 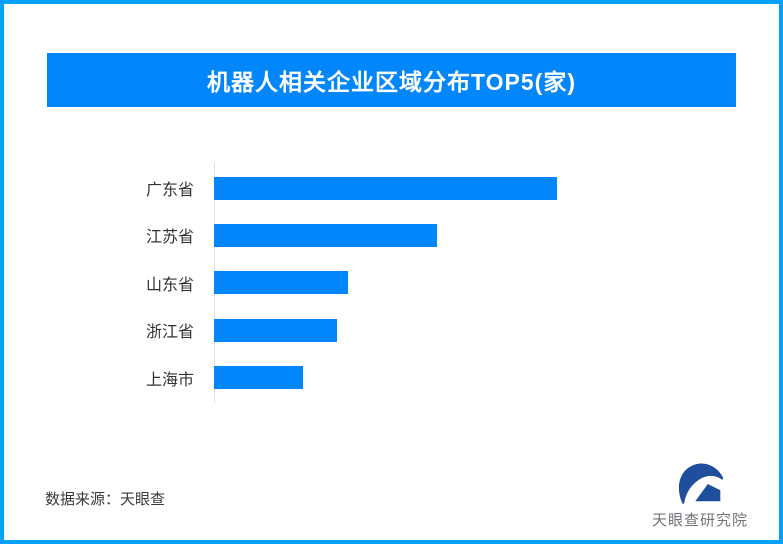 I want to click on bar-row: 江苏省, so click(x=220, y=235).